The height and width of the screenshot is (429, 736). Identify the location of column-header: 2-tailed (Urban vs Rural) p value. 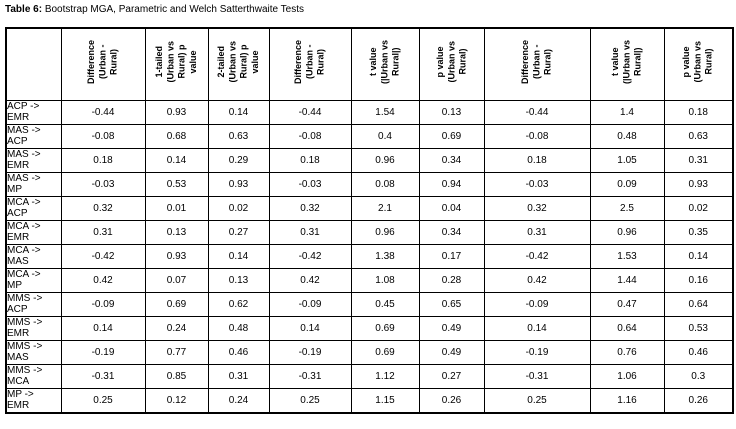
(238, 64).